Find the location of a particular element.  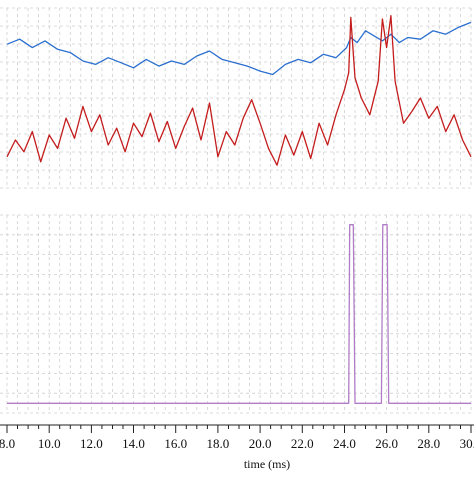

x-tick-label: 28.0 is located at coordinates (428, 443).